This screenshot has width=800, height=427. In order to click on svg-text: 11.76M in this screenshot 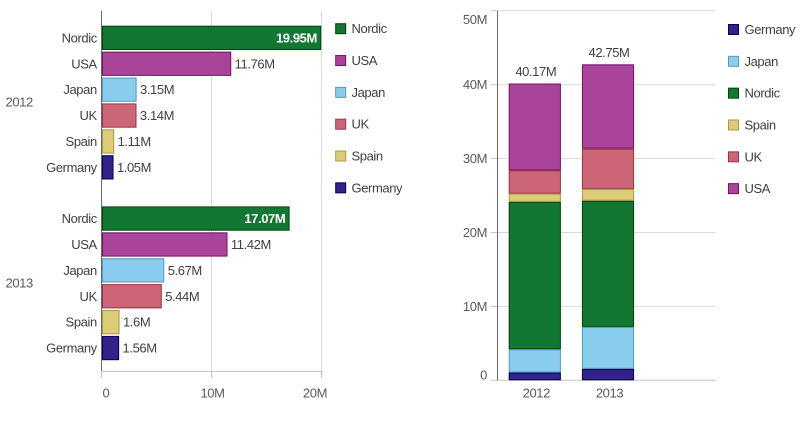, I will do `click(255, 63)`.